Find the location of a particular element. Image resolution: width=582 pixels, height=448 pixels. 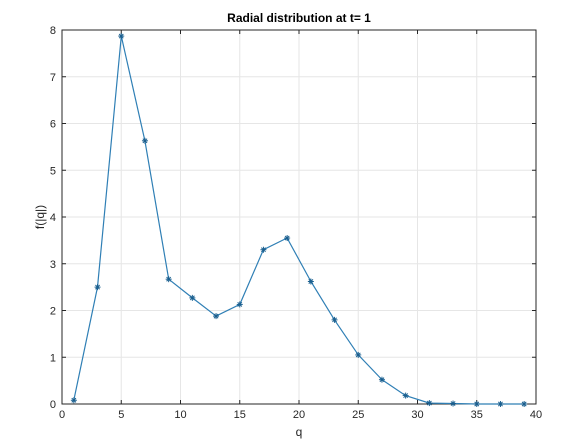

x-tick-label: 20 is located at coordinates (299, 415).